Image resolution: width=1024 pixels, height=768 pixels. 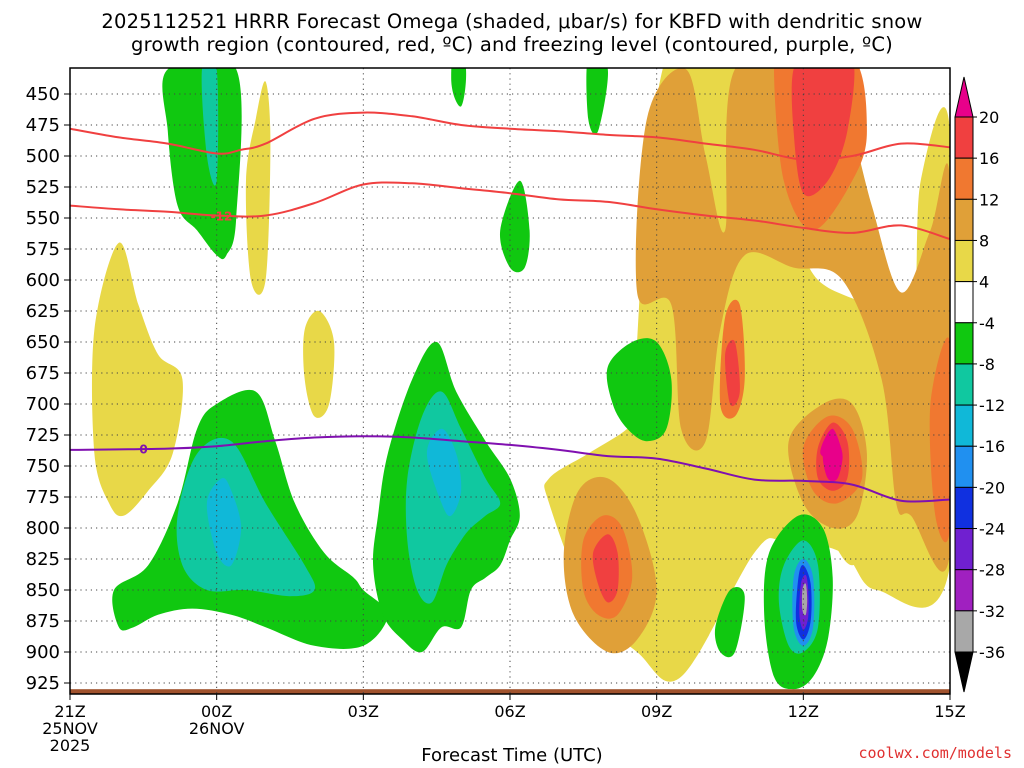 What do you see at coordinates (992, 652) in the screenshot?
I see `colorbar-label-13: -36` at bounding box center [992, 652].